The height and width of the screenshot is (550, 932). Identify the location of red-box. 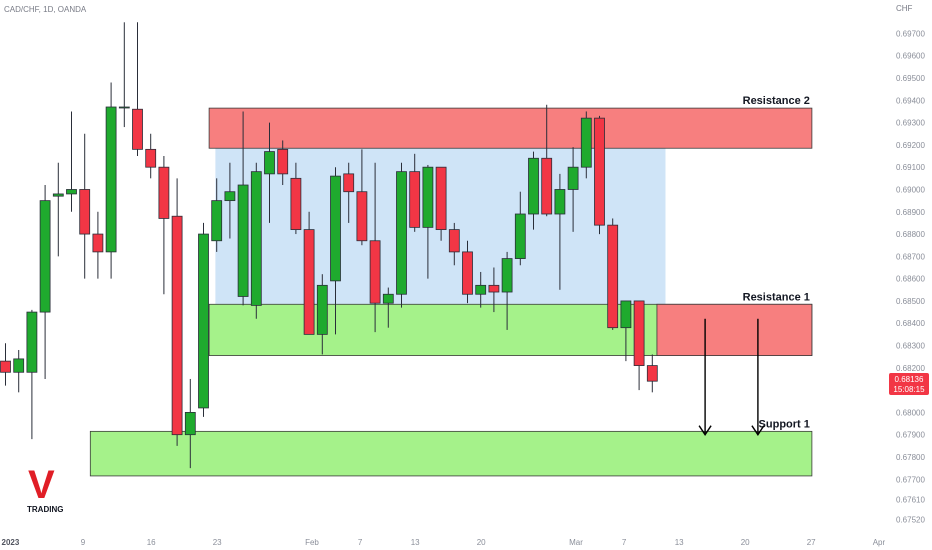
(734, 329).